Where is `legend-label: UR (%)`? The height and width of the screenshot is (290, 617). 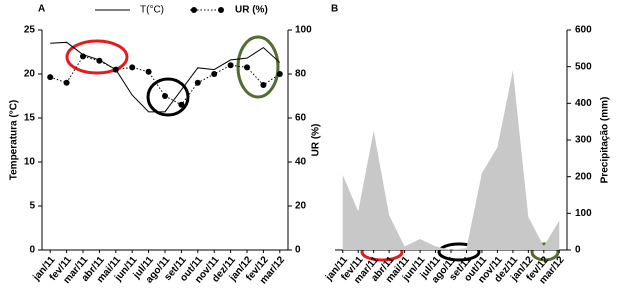
legend-label: UR (%) is located at coordinates (251, 10).